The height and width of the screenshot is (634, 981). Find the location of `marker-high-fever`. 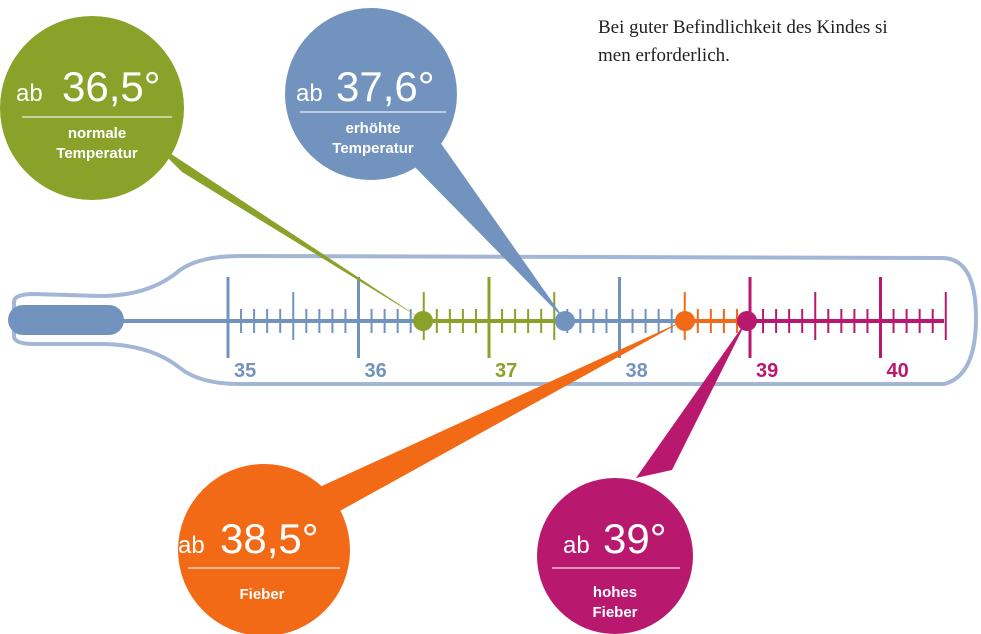

marker-high-fever is located at coordinates (747, 321).